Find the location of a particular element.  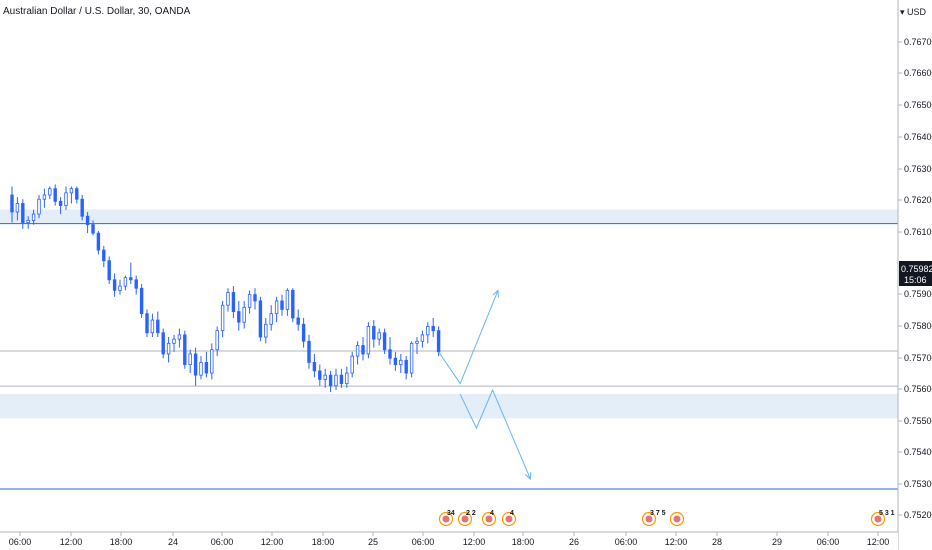

event-marker-6: 5 3 1 is located at coordinates (882, 518).